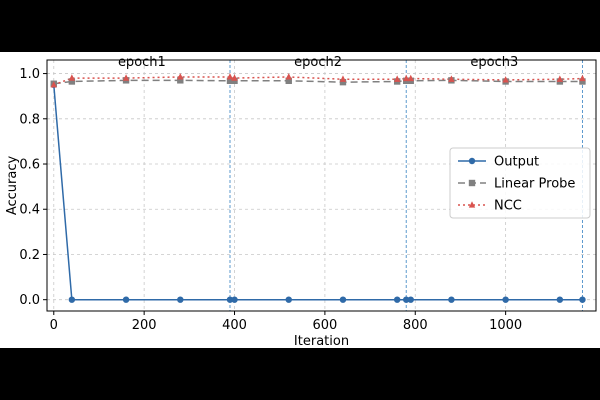  I want to click on y-tick-label: 1.0, so click(29, 74).